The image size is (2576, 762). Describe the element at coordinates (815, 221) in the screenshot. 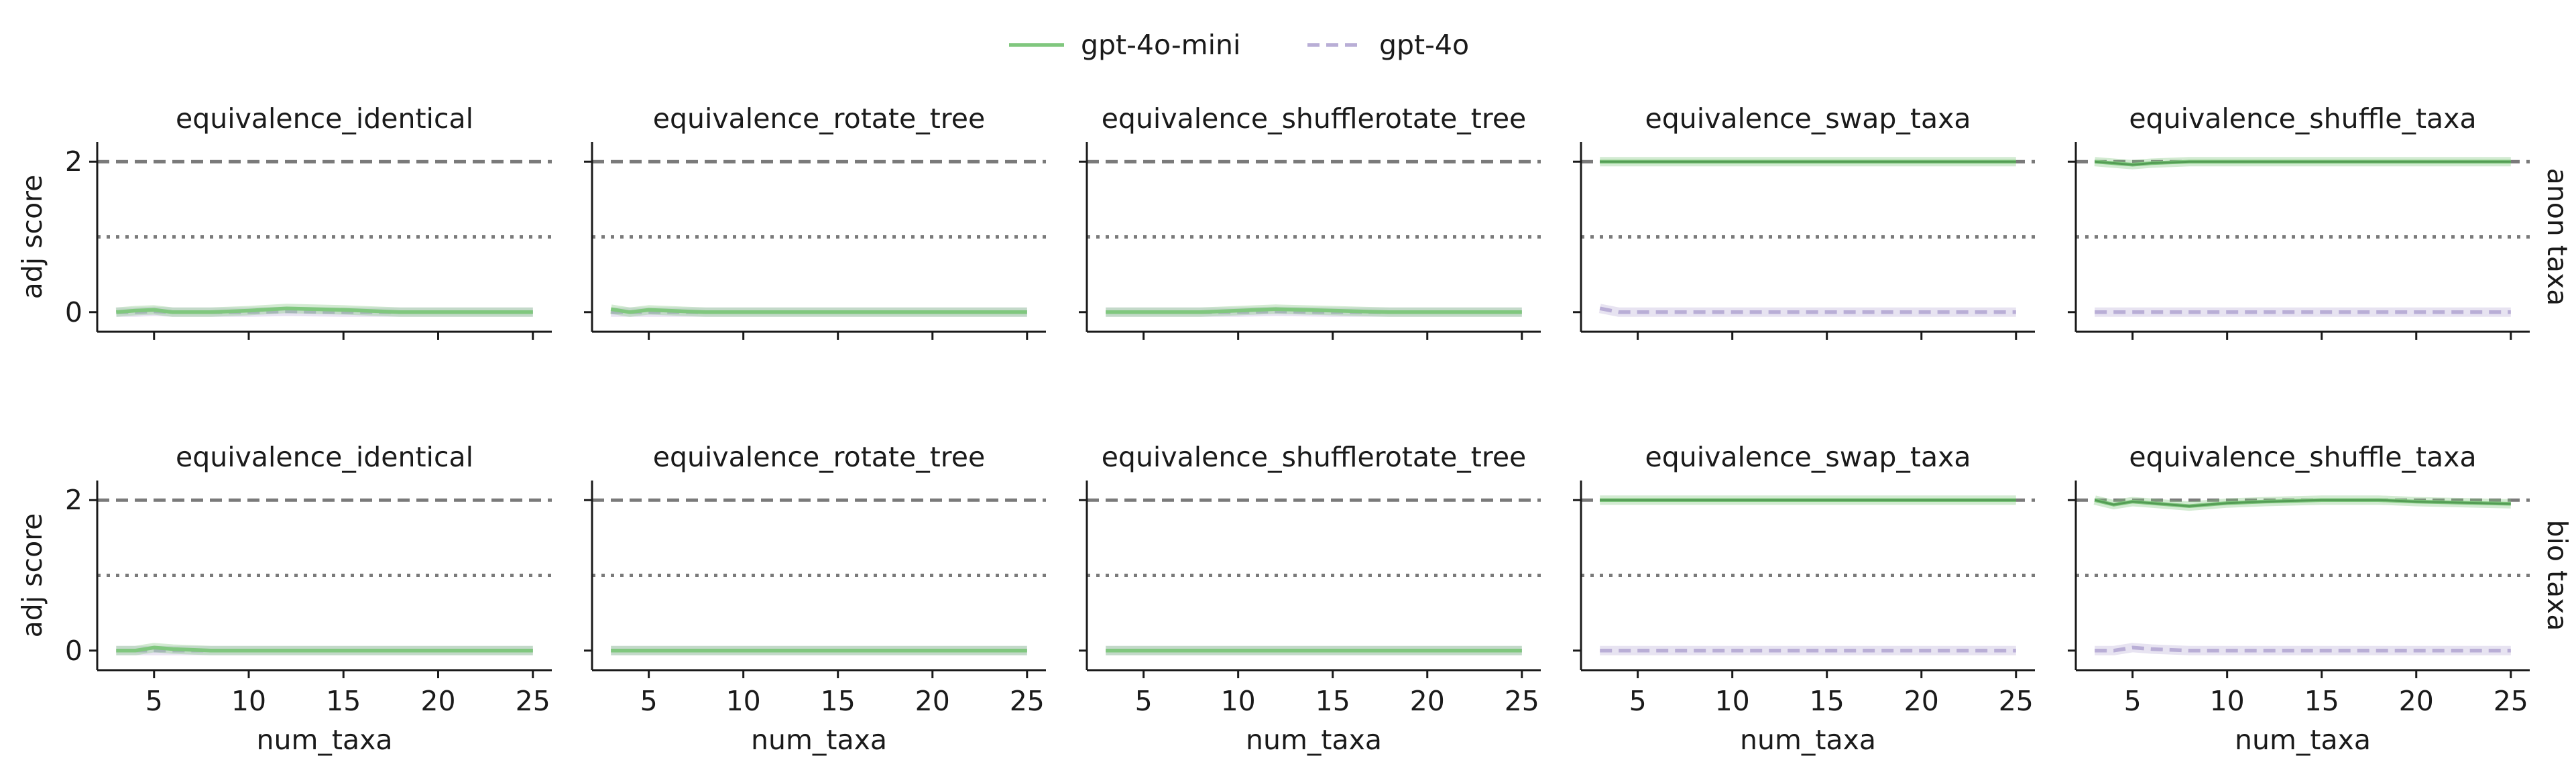

I see `panel: equivalence_rotate_tree` at that location.